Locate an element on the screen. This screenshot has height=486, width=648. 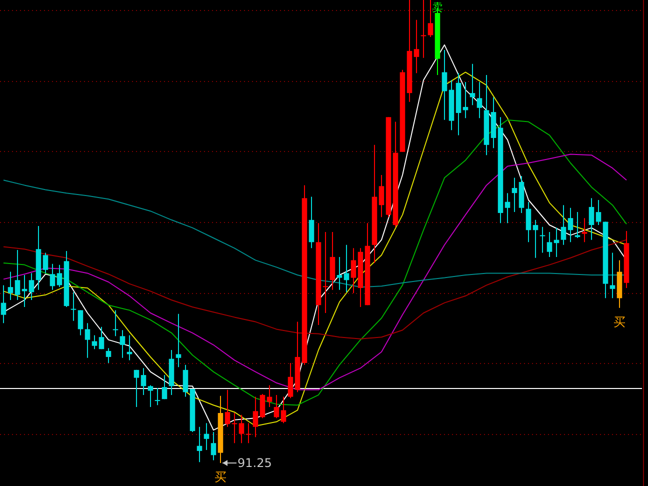
annotation: 买 is located at coordinates (620, 321).